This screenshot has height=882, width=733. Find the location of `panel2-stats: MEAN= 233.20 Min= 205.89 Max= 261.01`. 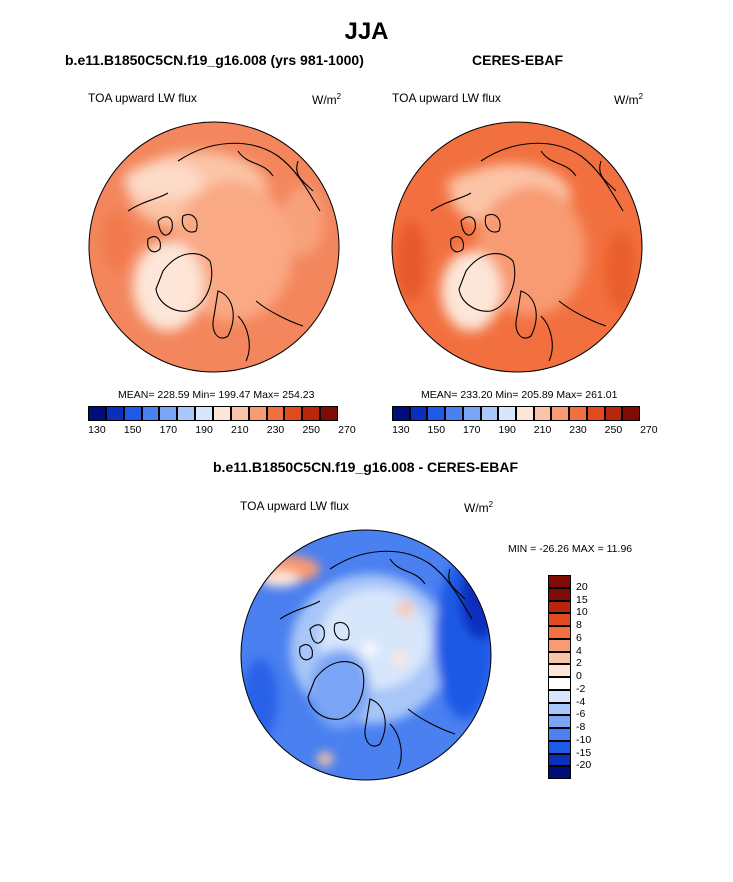

panel2-stats: MEAN= 233.20 Min= 205.89 Max= 261.01 is located at coordinates (519, 395).